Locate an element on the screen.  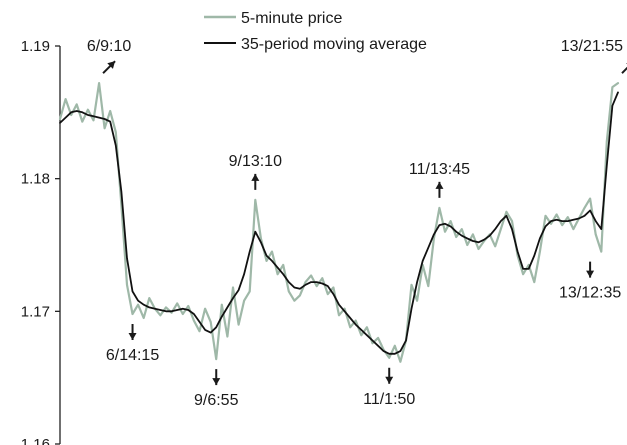
y-ticks: 1.16 1.17 1.18 1.19 is located at coordinates (40, 241).